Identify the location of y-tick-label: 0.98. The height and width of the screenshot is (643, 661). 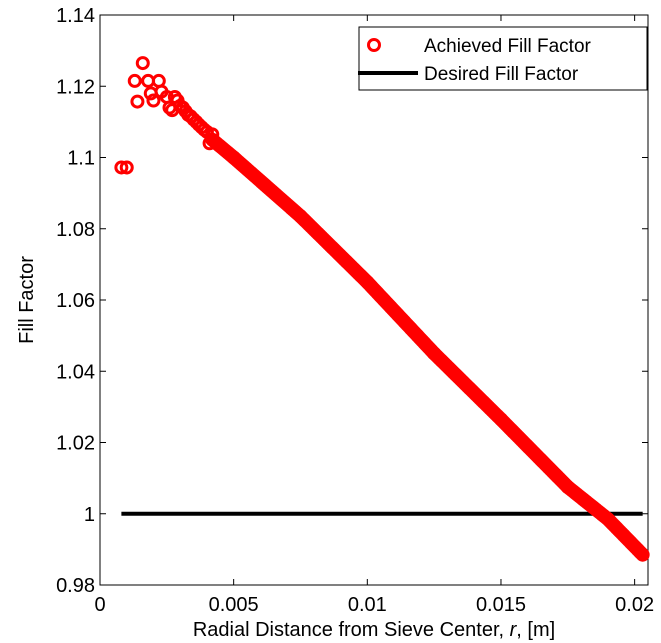
(75, 586).